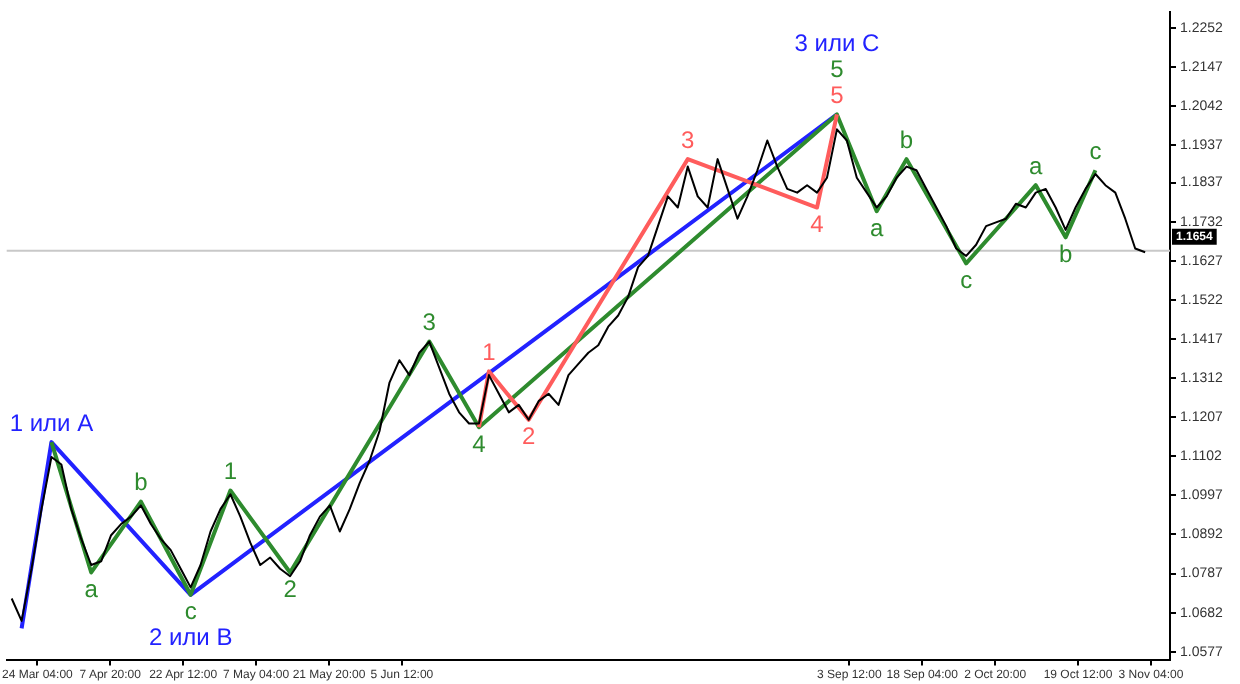  I want to click on annotation: 1 или A, so click(51, 422).